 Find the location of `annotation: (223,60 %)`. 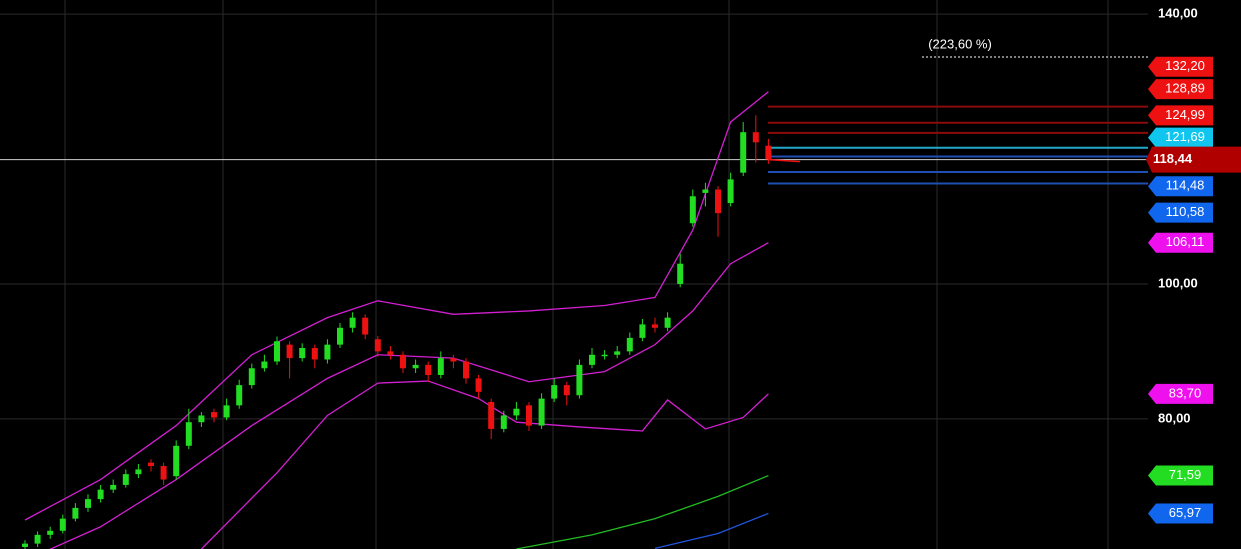

annotation: (223,60 %) is located at coordinates (960, 43).